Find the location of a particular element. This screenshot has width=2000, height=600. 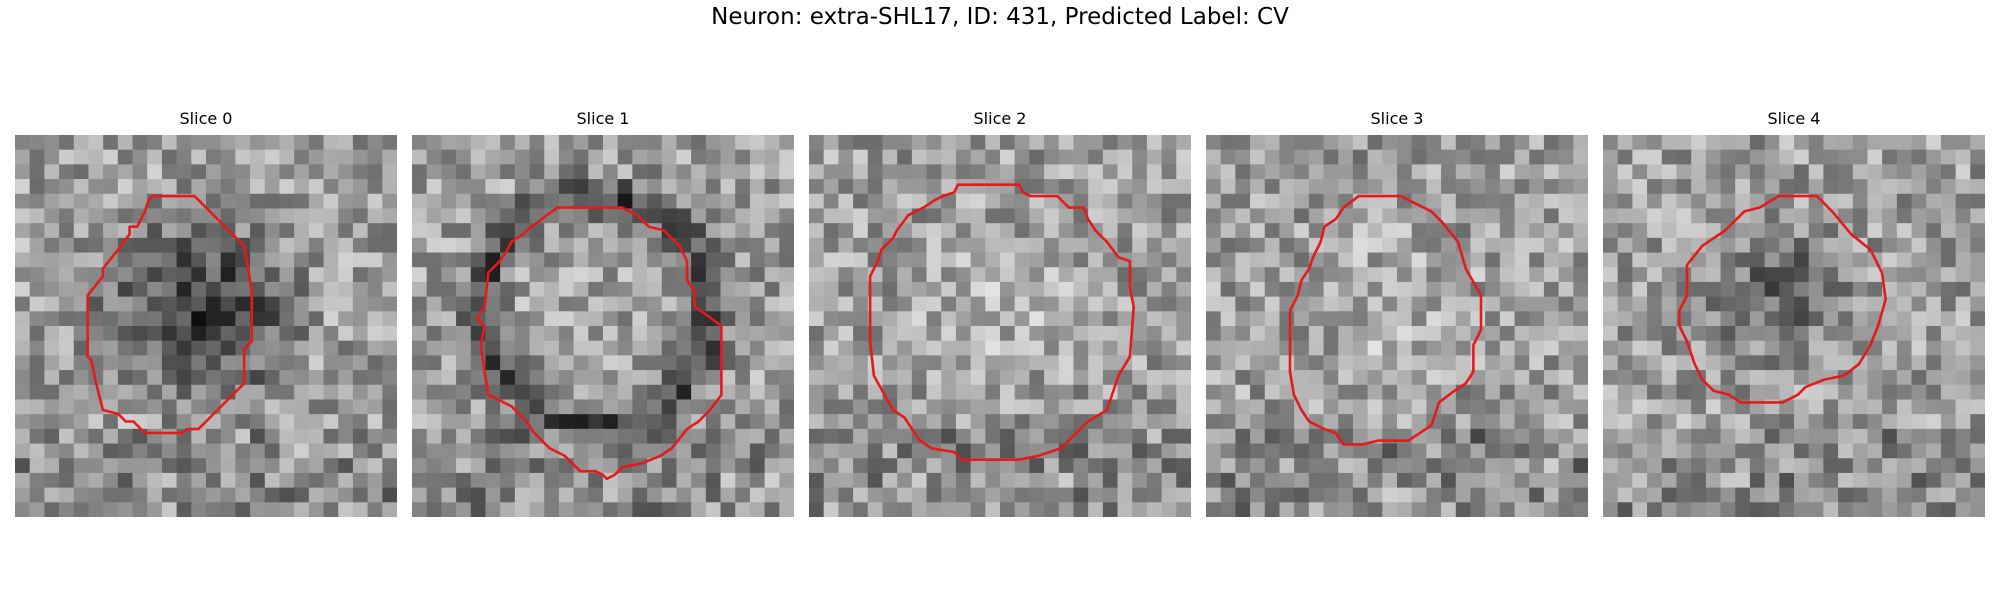

slice-panel-3: Slice 3 is located at coordinates (1397, 312).